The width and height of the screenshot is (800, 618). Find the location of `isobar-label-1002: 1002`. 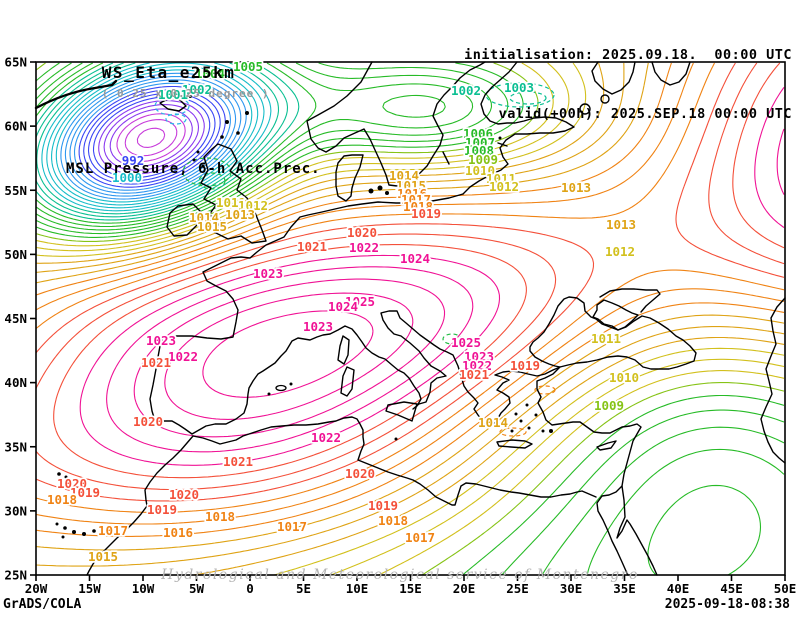

isobar-label-1002: 1002 is located at coordinates (197, 89).